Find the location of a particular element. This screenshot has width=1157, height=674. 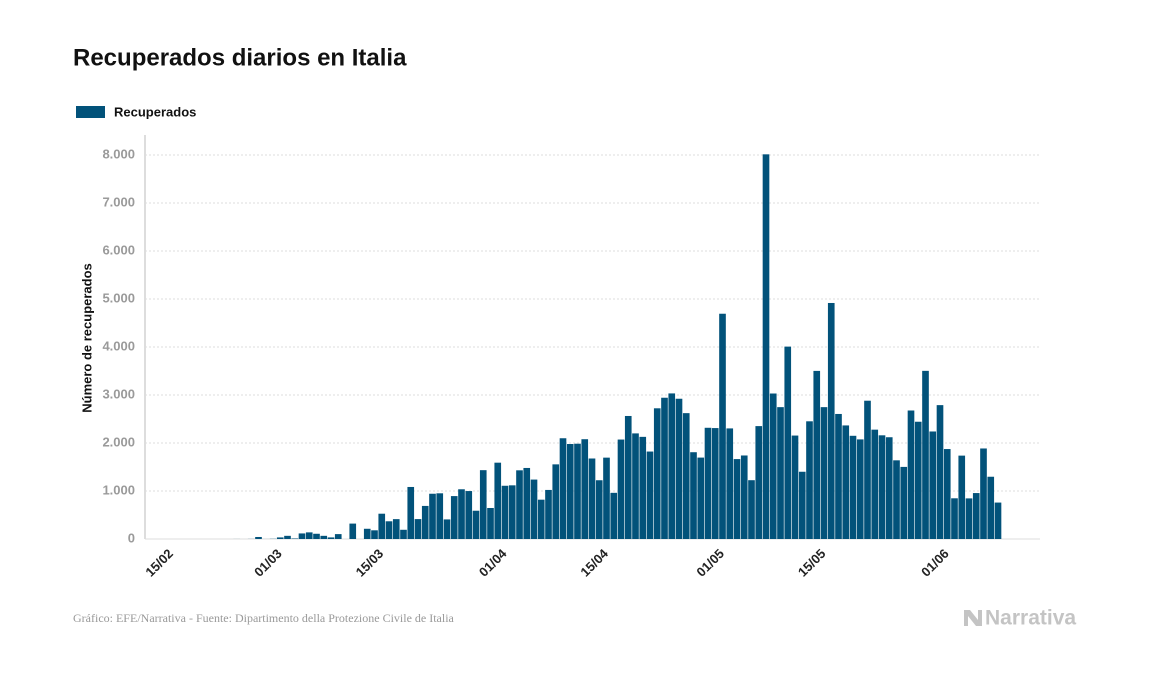

y-axis-label: Número de recuperados is located at coordinates (86, 338).